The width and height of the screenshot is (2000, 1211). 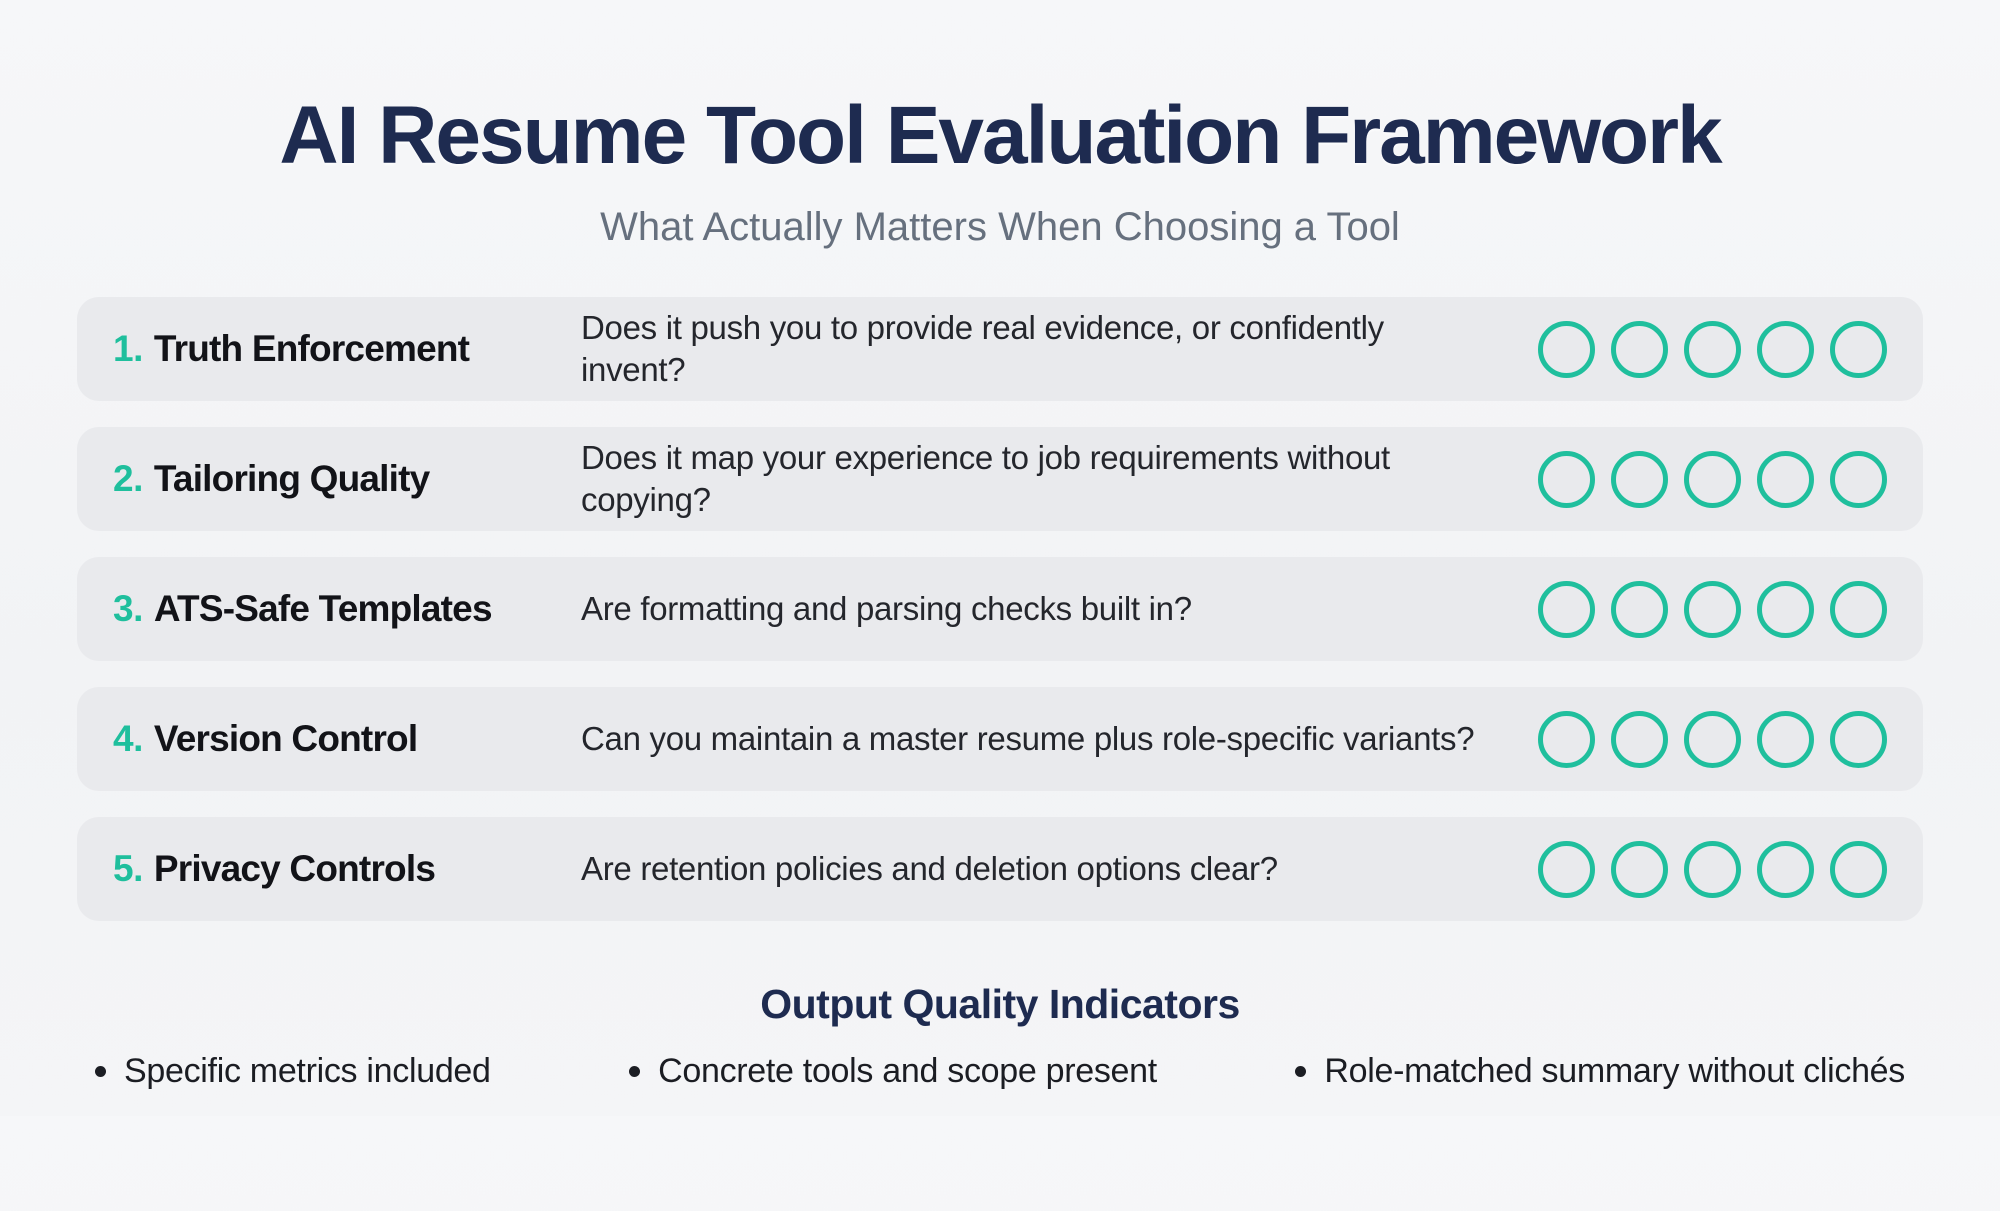 I want to click on quality-bullet-role-matched: Role-matched summary without clichés, so click(x=1600, y=1071).